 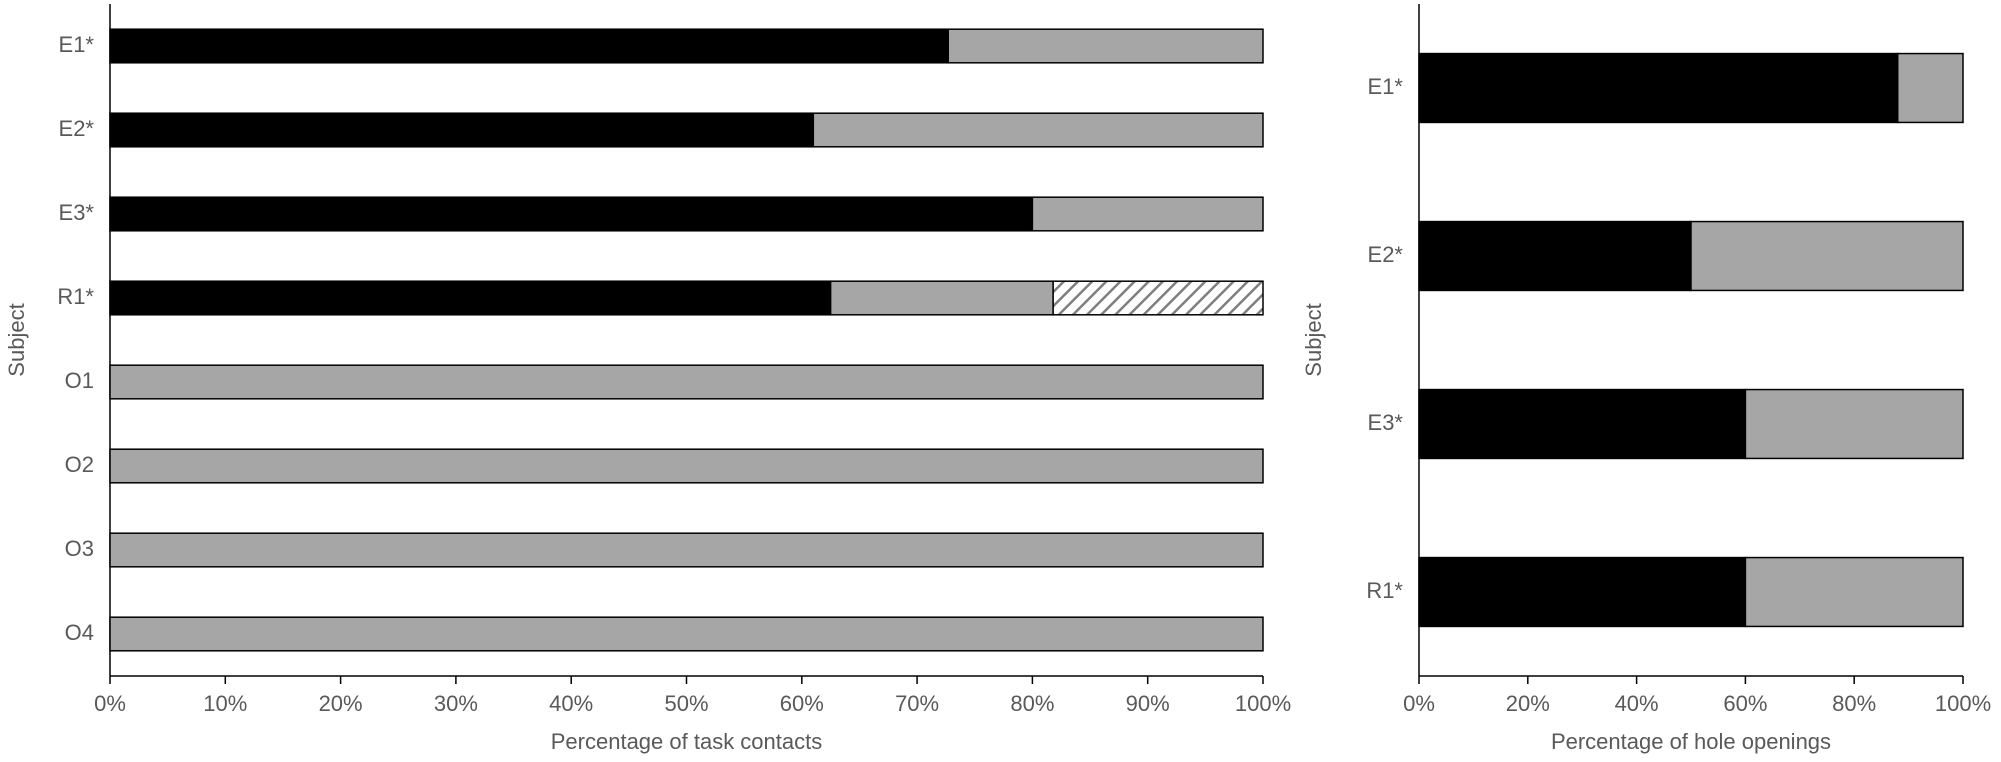 What do you see at coordinates (687, 741) in the screenshot?
I see `x-axis-label: Percentage of task contacts` at bounding box center [687, 741].